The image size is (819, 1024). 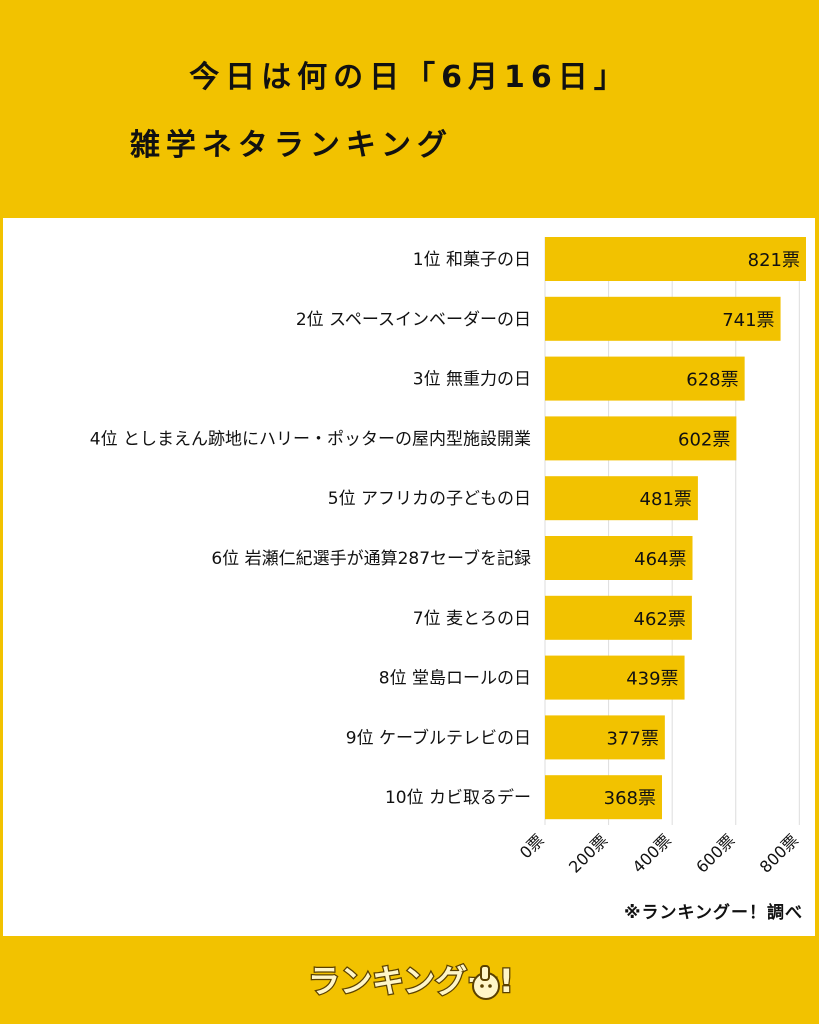 I want to click on category-label-10: 10位 カビ取るデー, so click(x=458, y=797).